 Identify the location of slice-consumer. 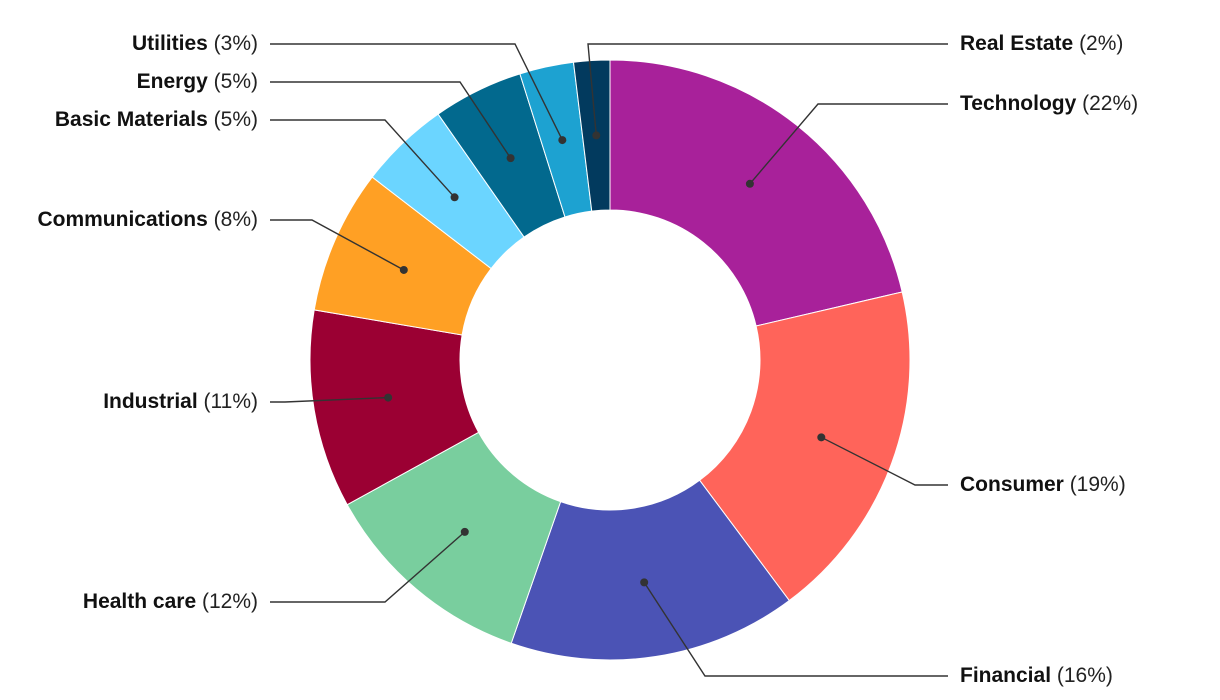
(804, 446).